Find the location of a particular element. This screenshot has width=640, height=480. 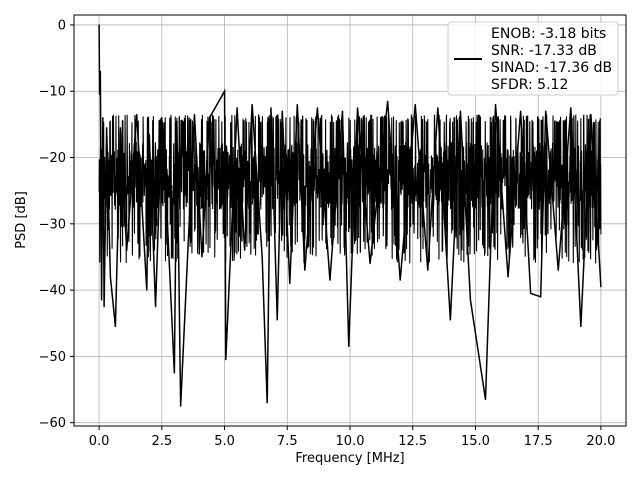

y-tick-label: −10 is located at coordinates (52, 92).